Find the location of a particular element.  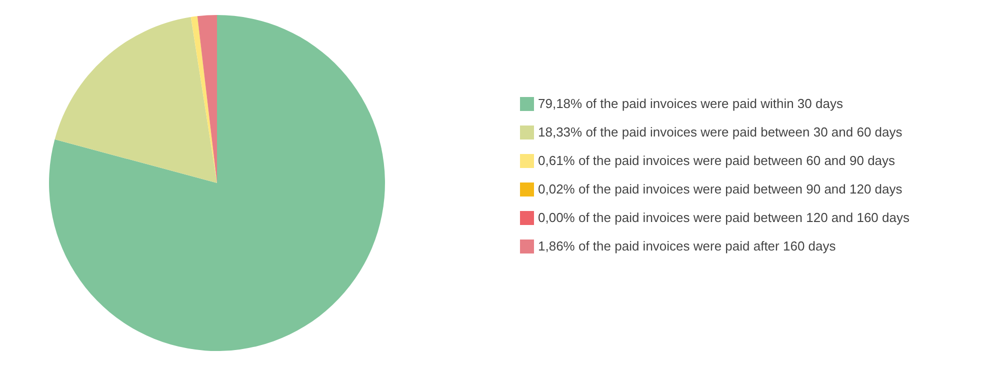

legend-label: 0,00% of the paid invoices were paid between 120 and 160 days is located at coordinates (724, 217).